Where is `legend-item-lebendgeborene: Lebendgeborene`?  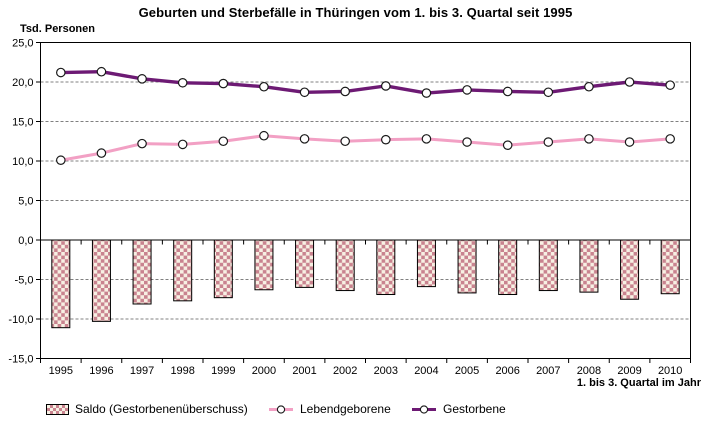 legend-item-lebendgeborene: Lebendgeborene is located at coordinates (329, 409).